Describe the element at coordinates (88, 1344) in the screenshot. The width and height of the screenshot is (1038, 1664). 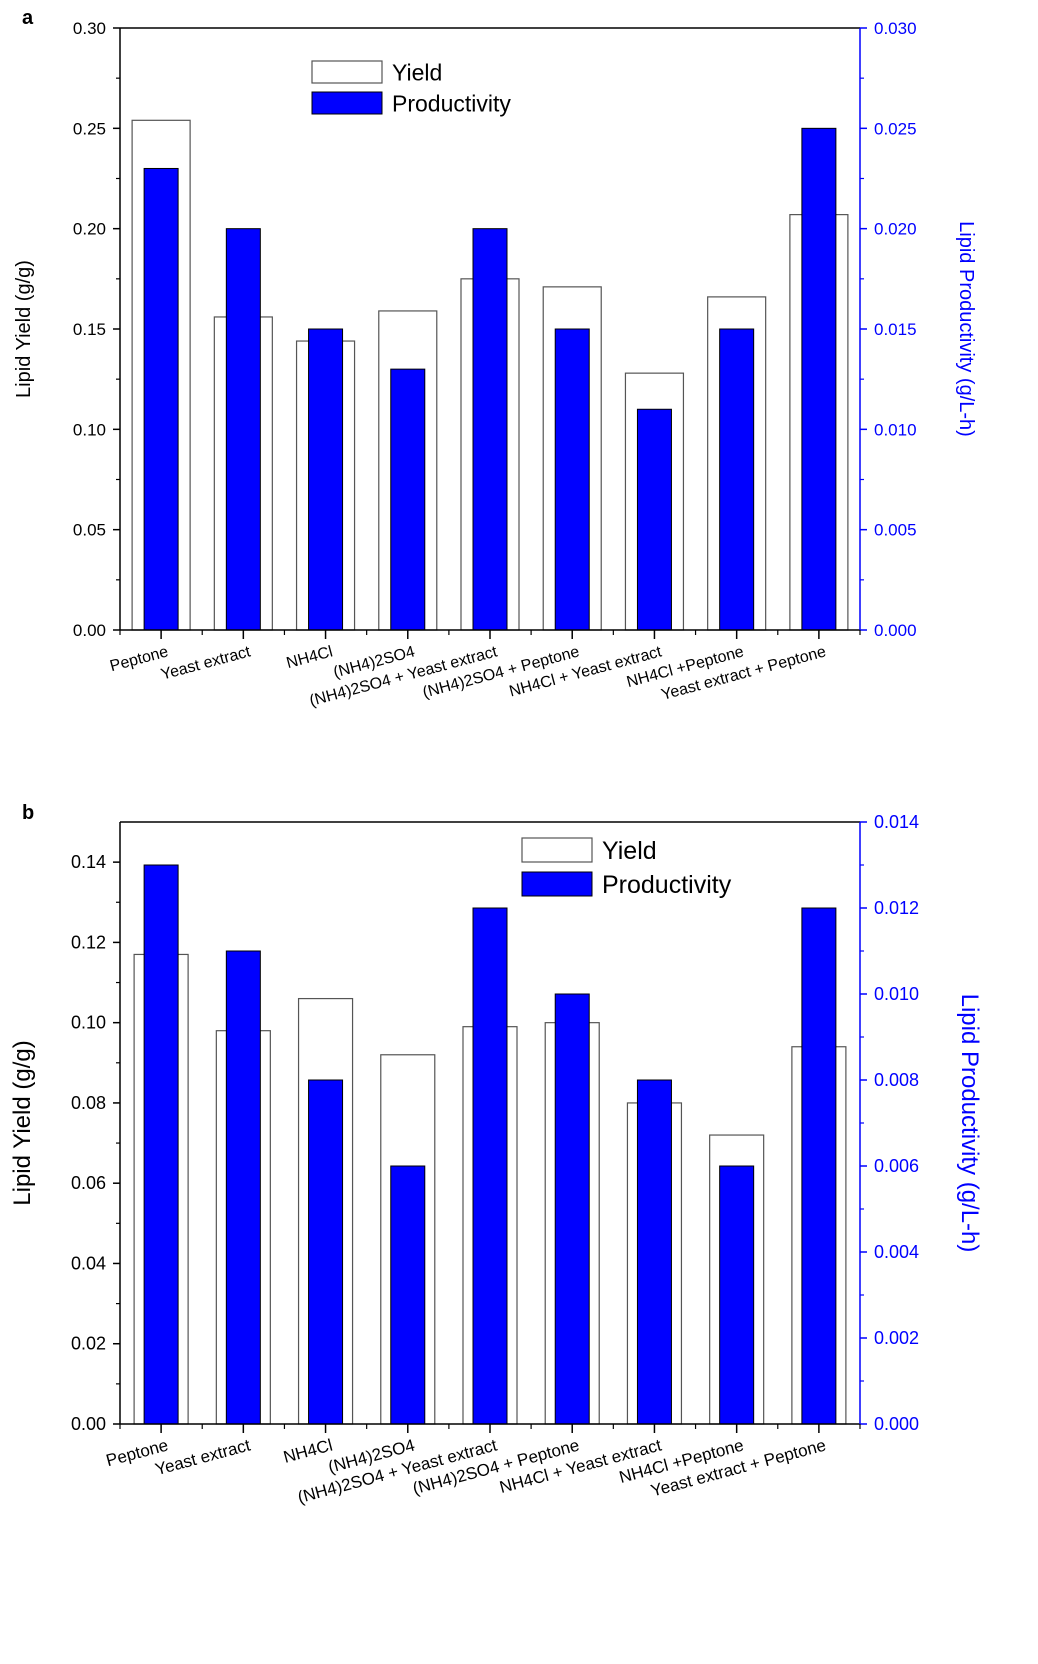
I see `y-tick-label: 0.02` at that location.